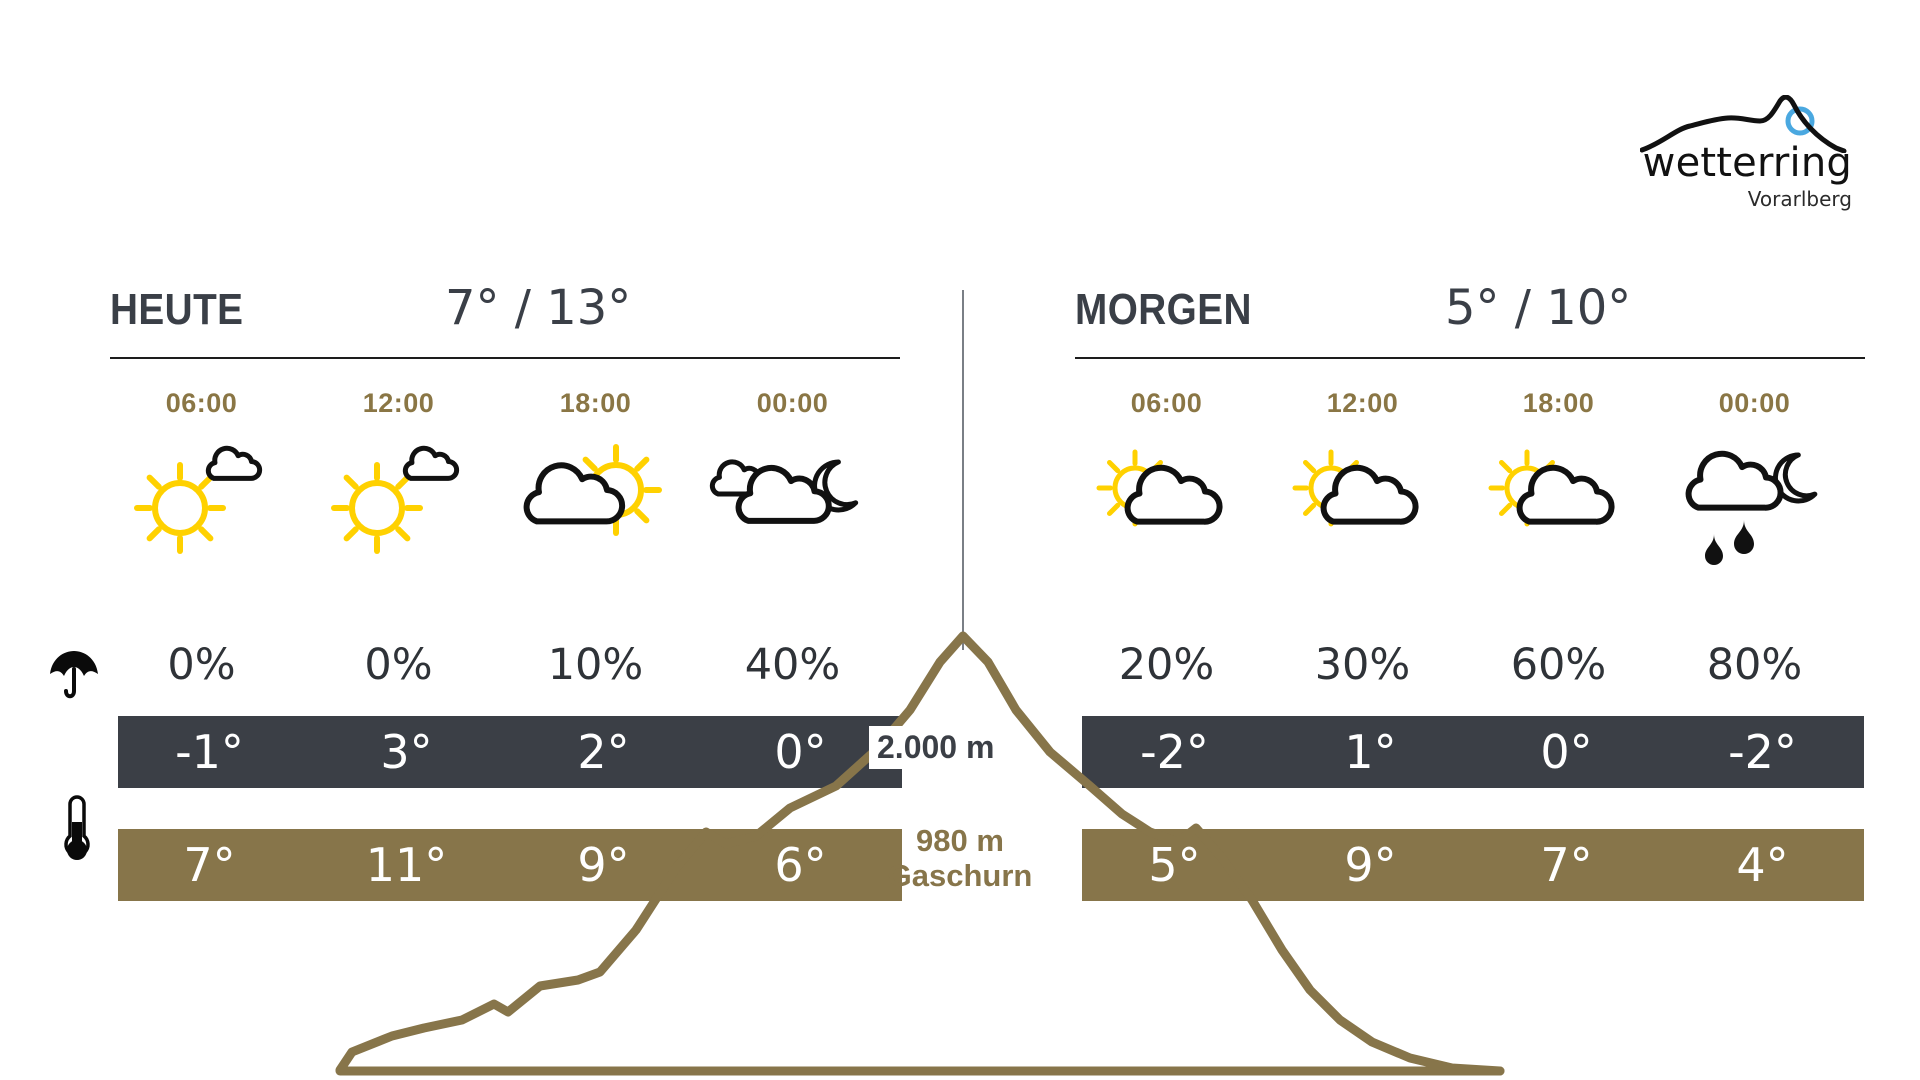 This screenshot has width=1920, height=1080. What do you see at coordinates (1762, 865) in the screenshot?
I see `temp-low-tomorrow-3: 4°` at bounding box center [1762, 865].